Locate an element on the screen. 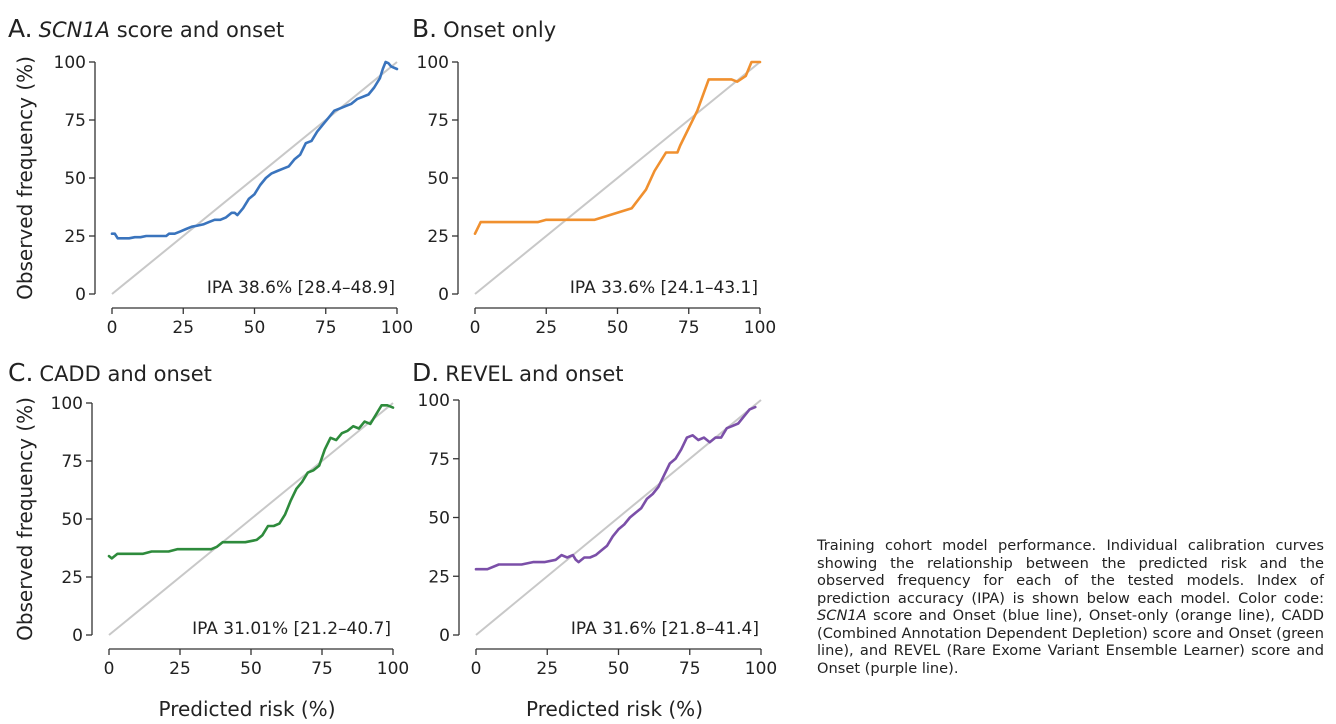  panel-title-part: CADD and onset is located at coordinates (125, 374).